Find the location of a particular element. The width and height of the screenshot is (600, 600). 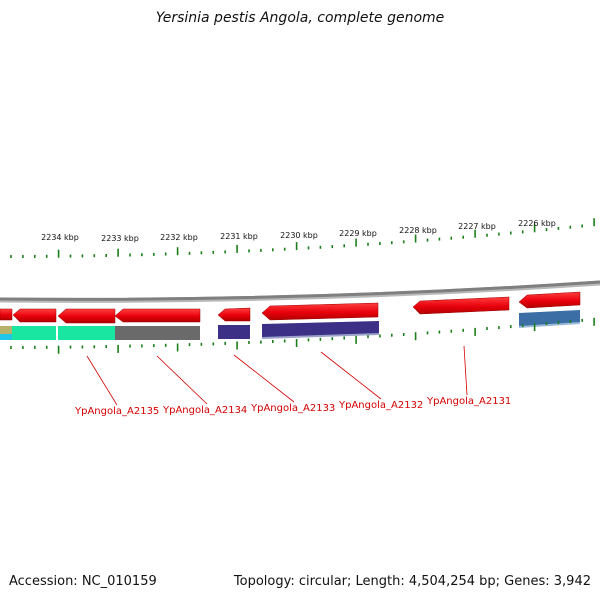

gene-features is located at coordinates (290, 307).